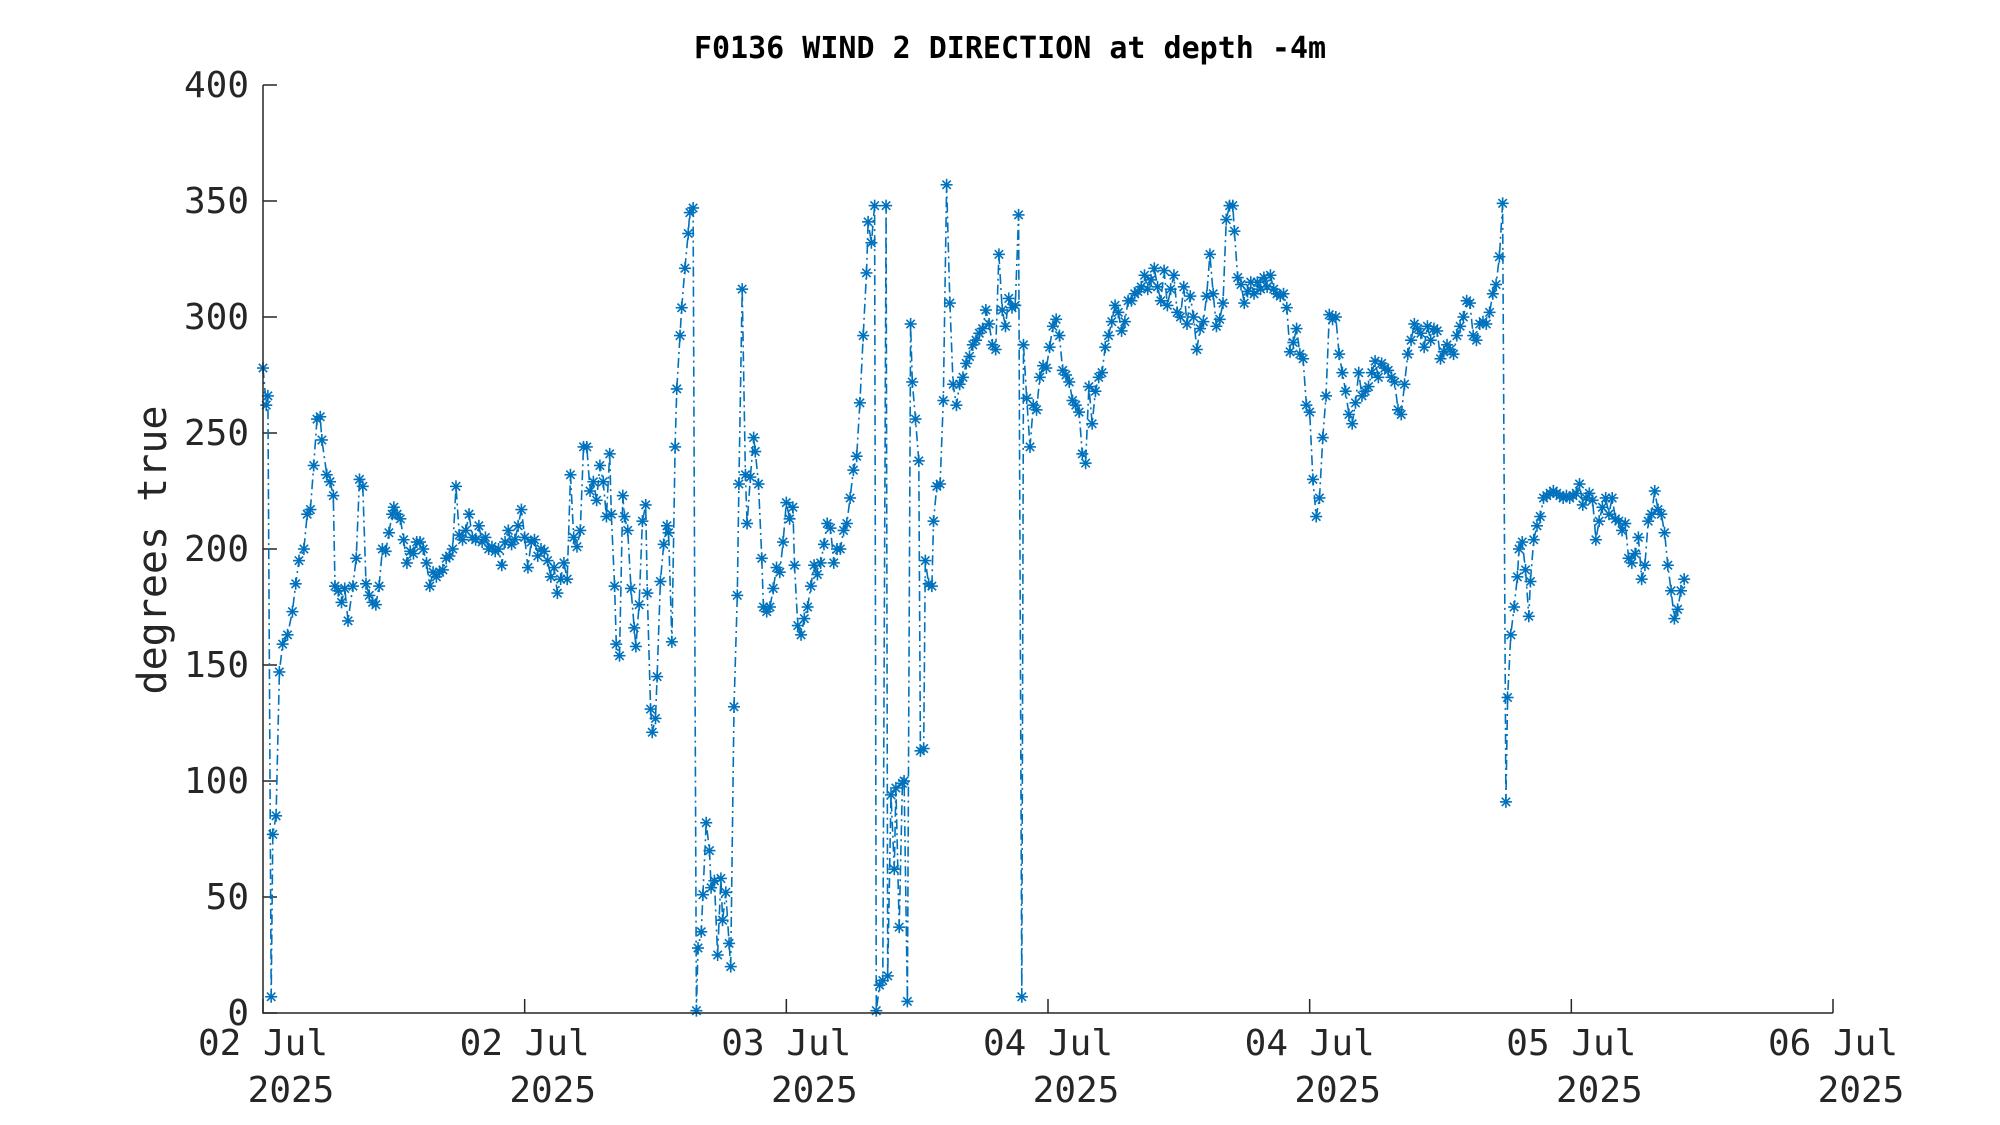 This screenshot has width=2000, height=1125. What do you see at coordinates (552, 1090) in the screenshot?
I see `x-tick-label-year: 2025` at bounding box center [552, 1090].